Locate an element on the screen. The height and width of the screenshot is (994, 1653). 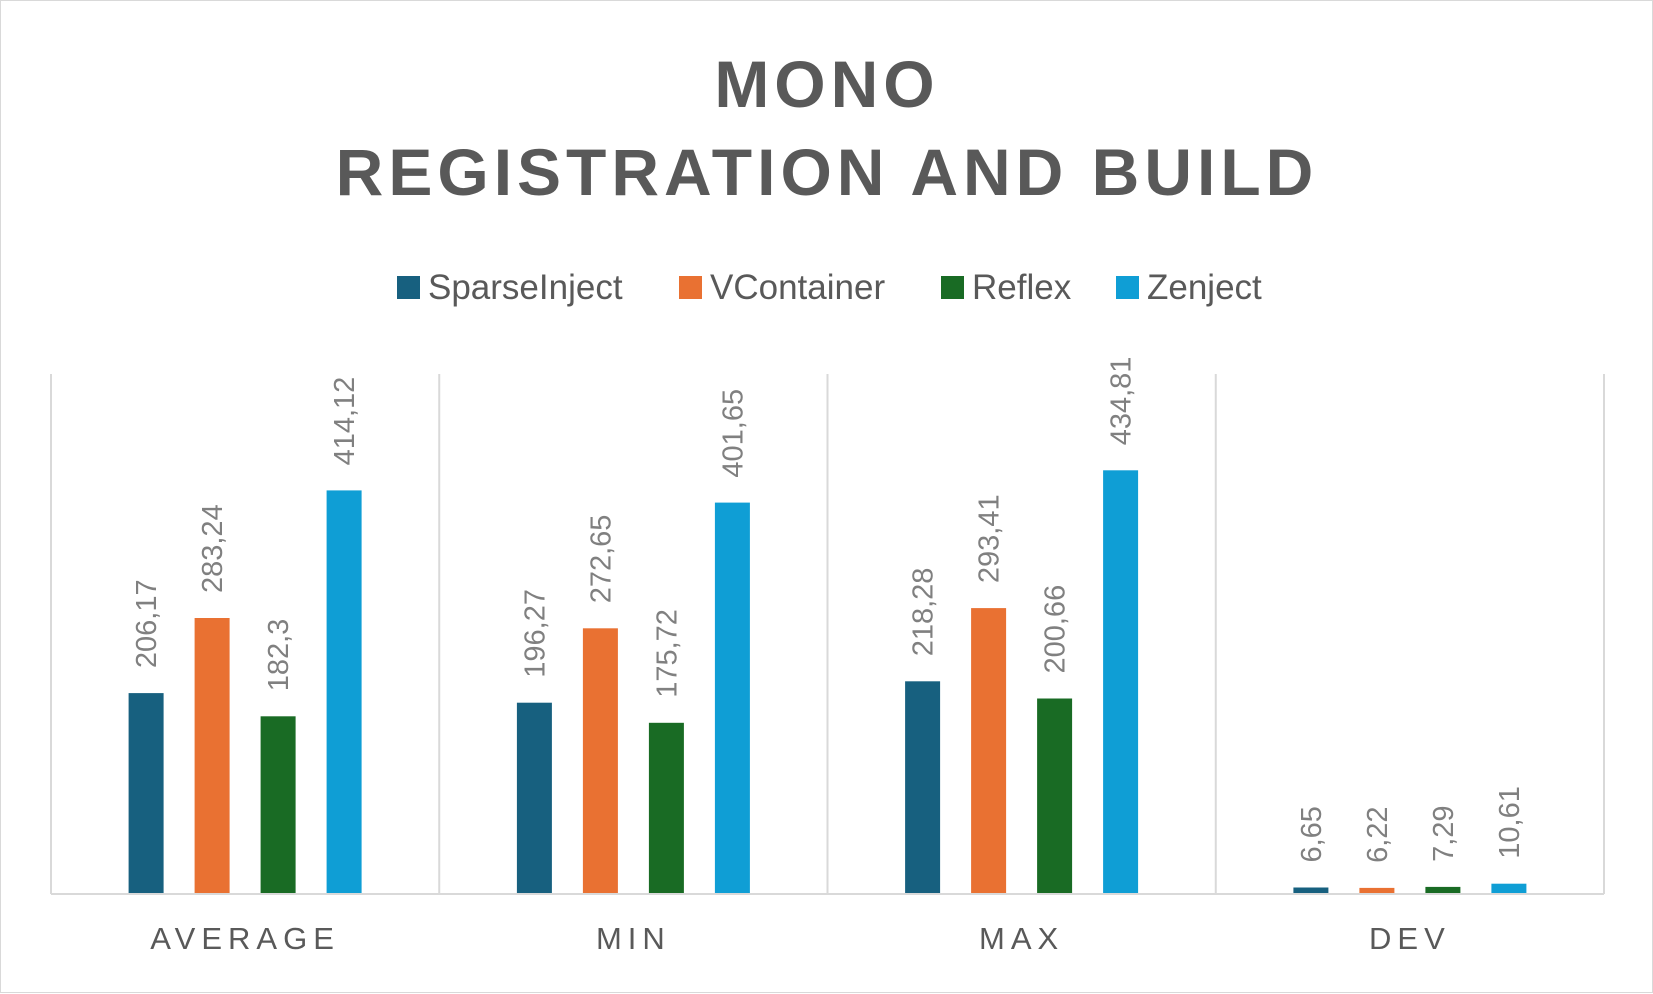
category-label-max: MAX is located at coordinates (1021, 938).